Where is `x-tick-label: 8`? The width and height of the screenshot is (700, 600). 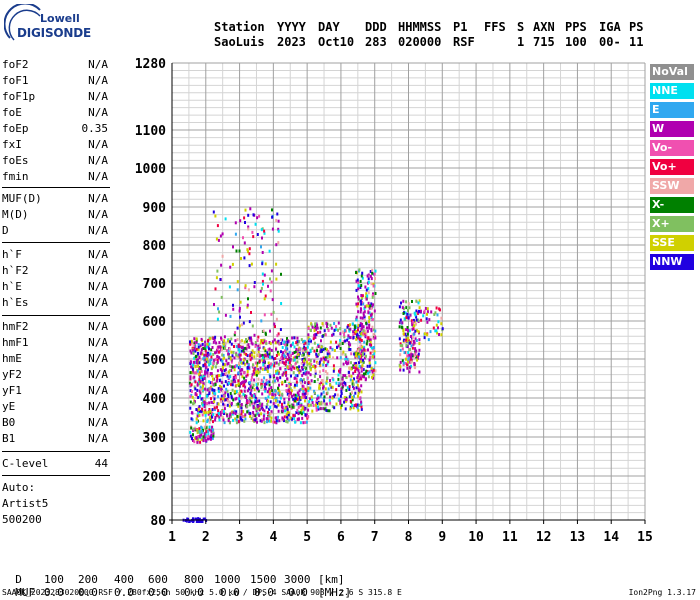
x-tick-label: 8 is located at coordinates (409, 537).